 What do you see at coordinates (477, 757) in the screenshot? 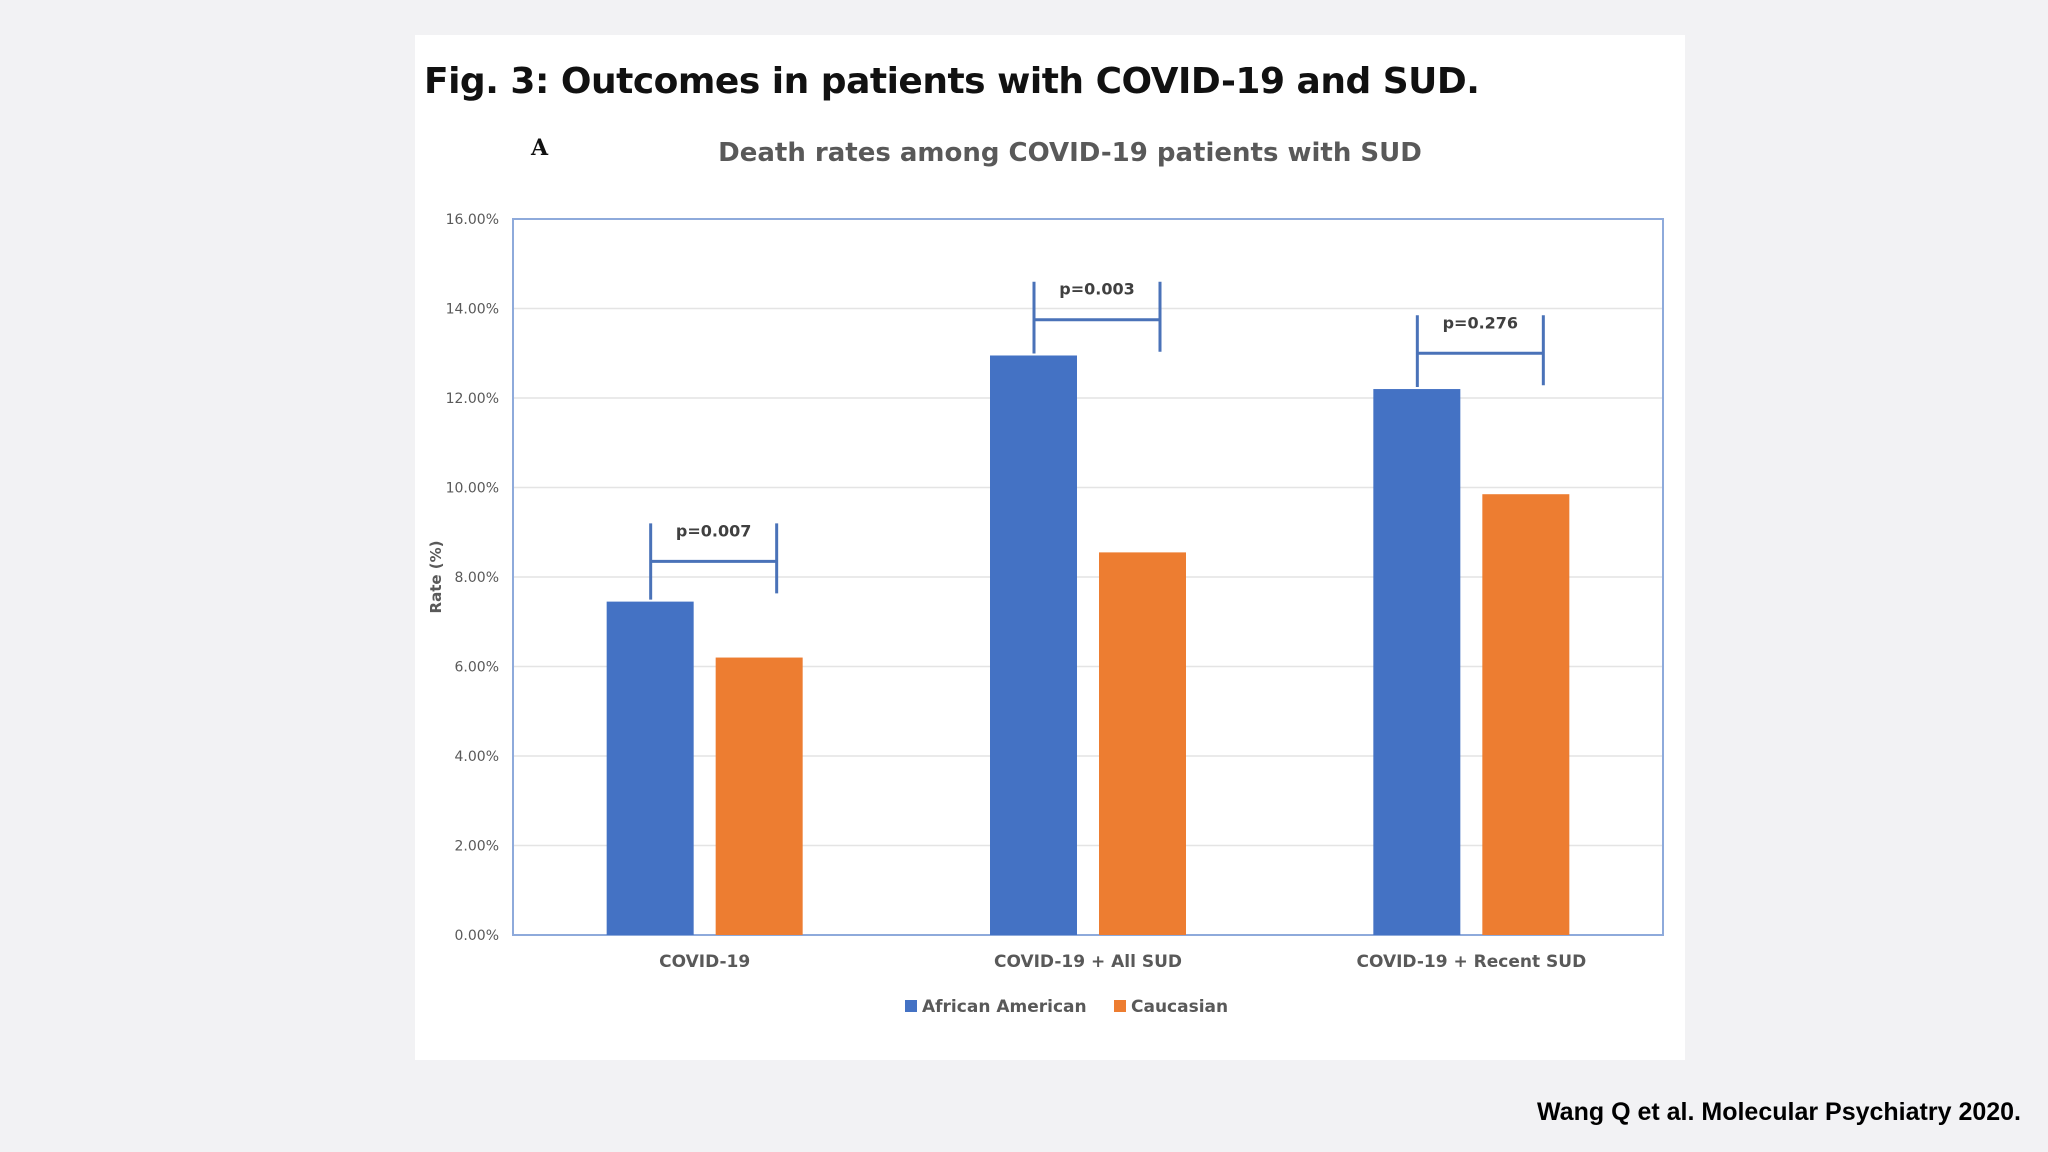
I see `y-tick-label: 4.00%` at bounding box center [477, 757].